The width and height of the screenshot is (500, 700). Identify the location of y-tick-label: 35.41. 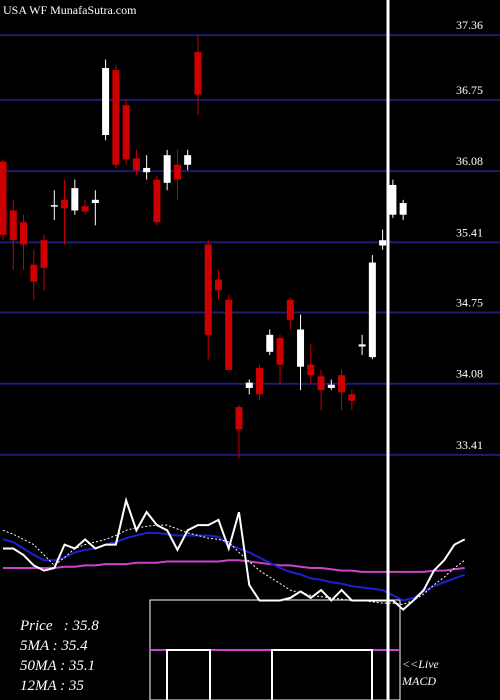
(469, 232).